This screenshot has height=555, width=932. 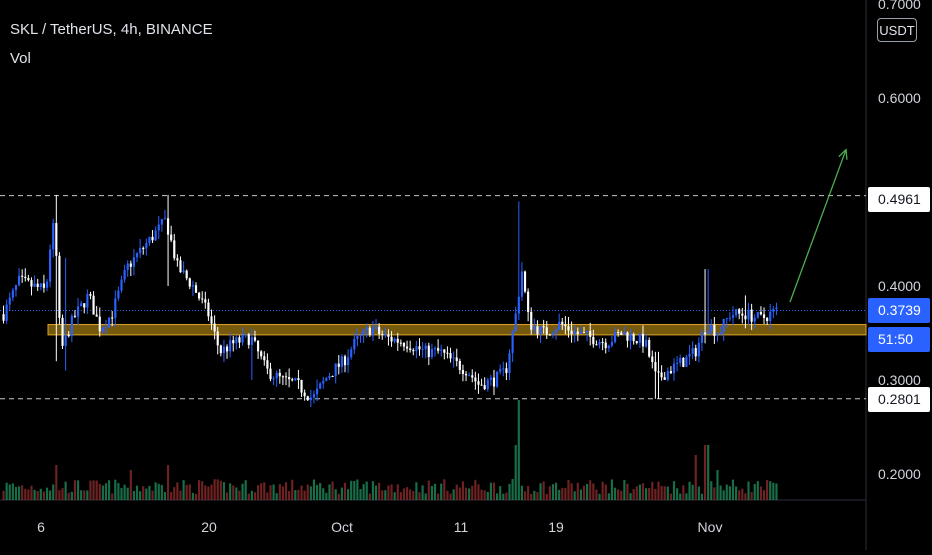 What do you see at coordinates (20, 58) in the screenshot?
I see `volume-indicator-label: Vol` at bounding box center [20, 58].